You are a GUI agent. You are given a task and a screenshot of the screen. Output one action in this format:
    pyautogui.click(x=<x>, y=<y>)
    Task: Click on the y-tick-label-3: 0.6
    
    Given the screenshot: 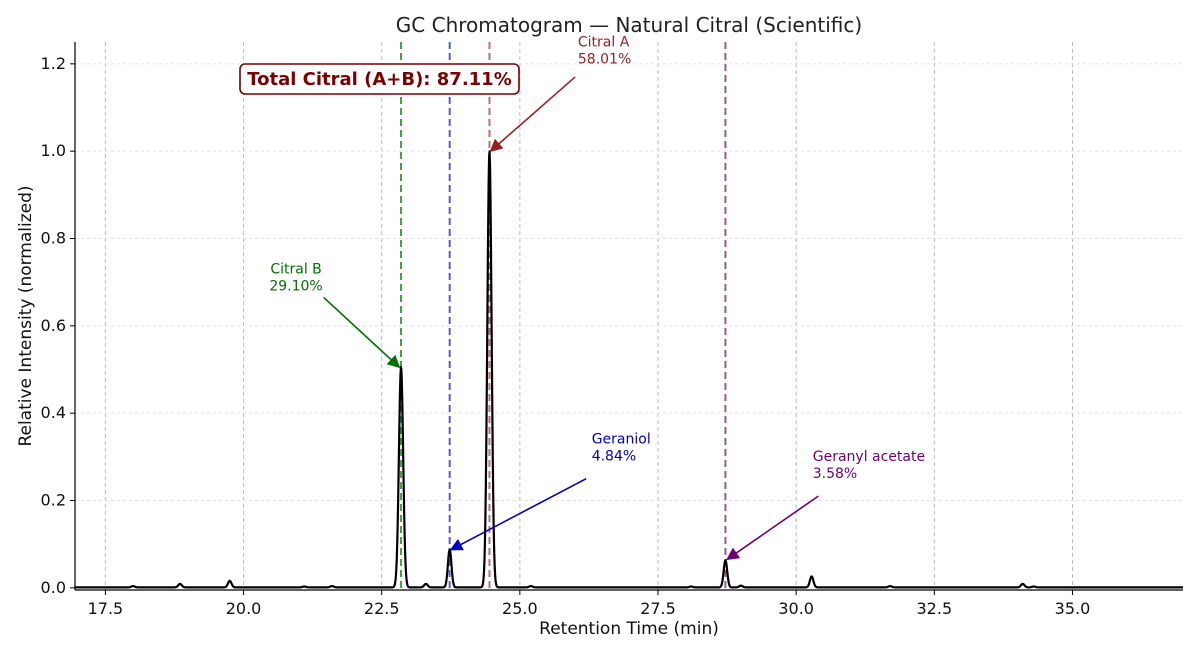 What is the action you would take?
    pyautogui.click(x=53, y=325)
    